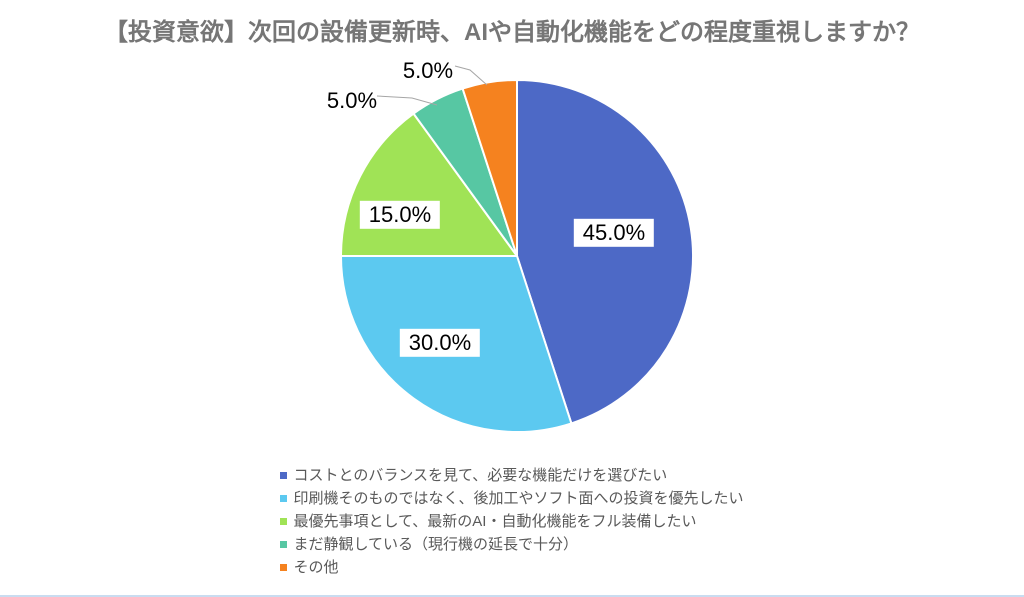 The height and width of the screenshot is (597, 1024). Describe the element at coordinates (436, 544) in the screenshot. I see `legend-label: まだ静観している（現行機の延長で十分）` at that location.